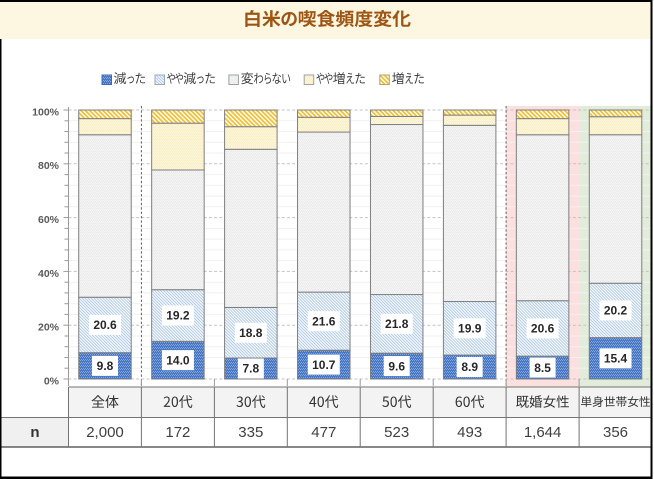 The height and width of the screenshot is (479, 654). What do you see at coordinates (105, 432) in the screenshot?
I see `svg-text: 2,000` at bounding box center [105, 432].